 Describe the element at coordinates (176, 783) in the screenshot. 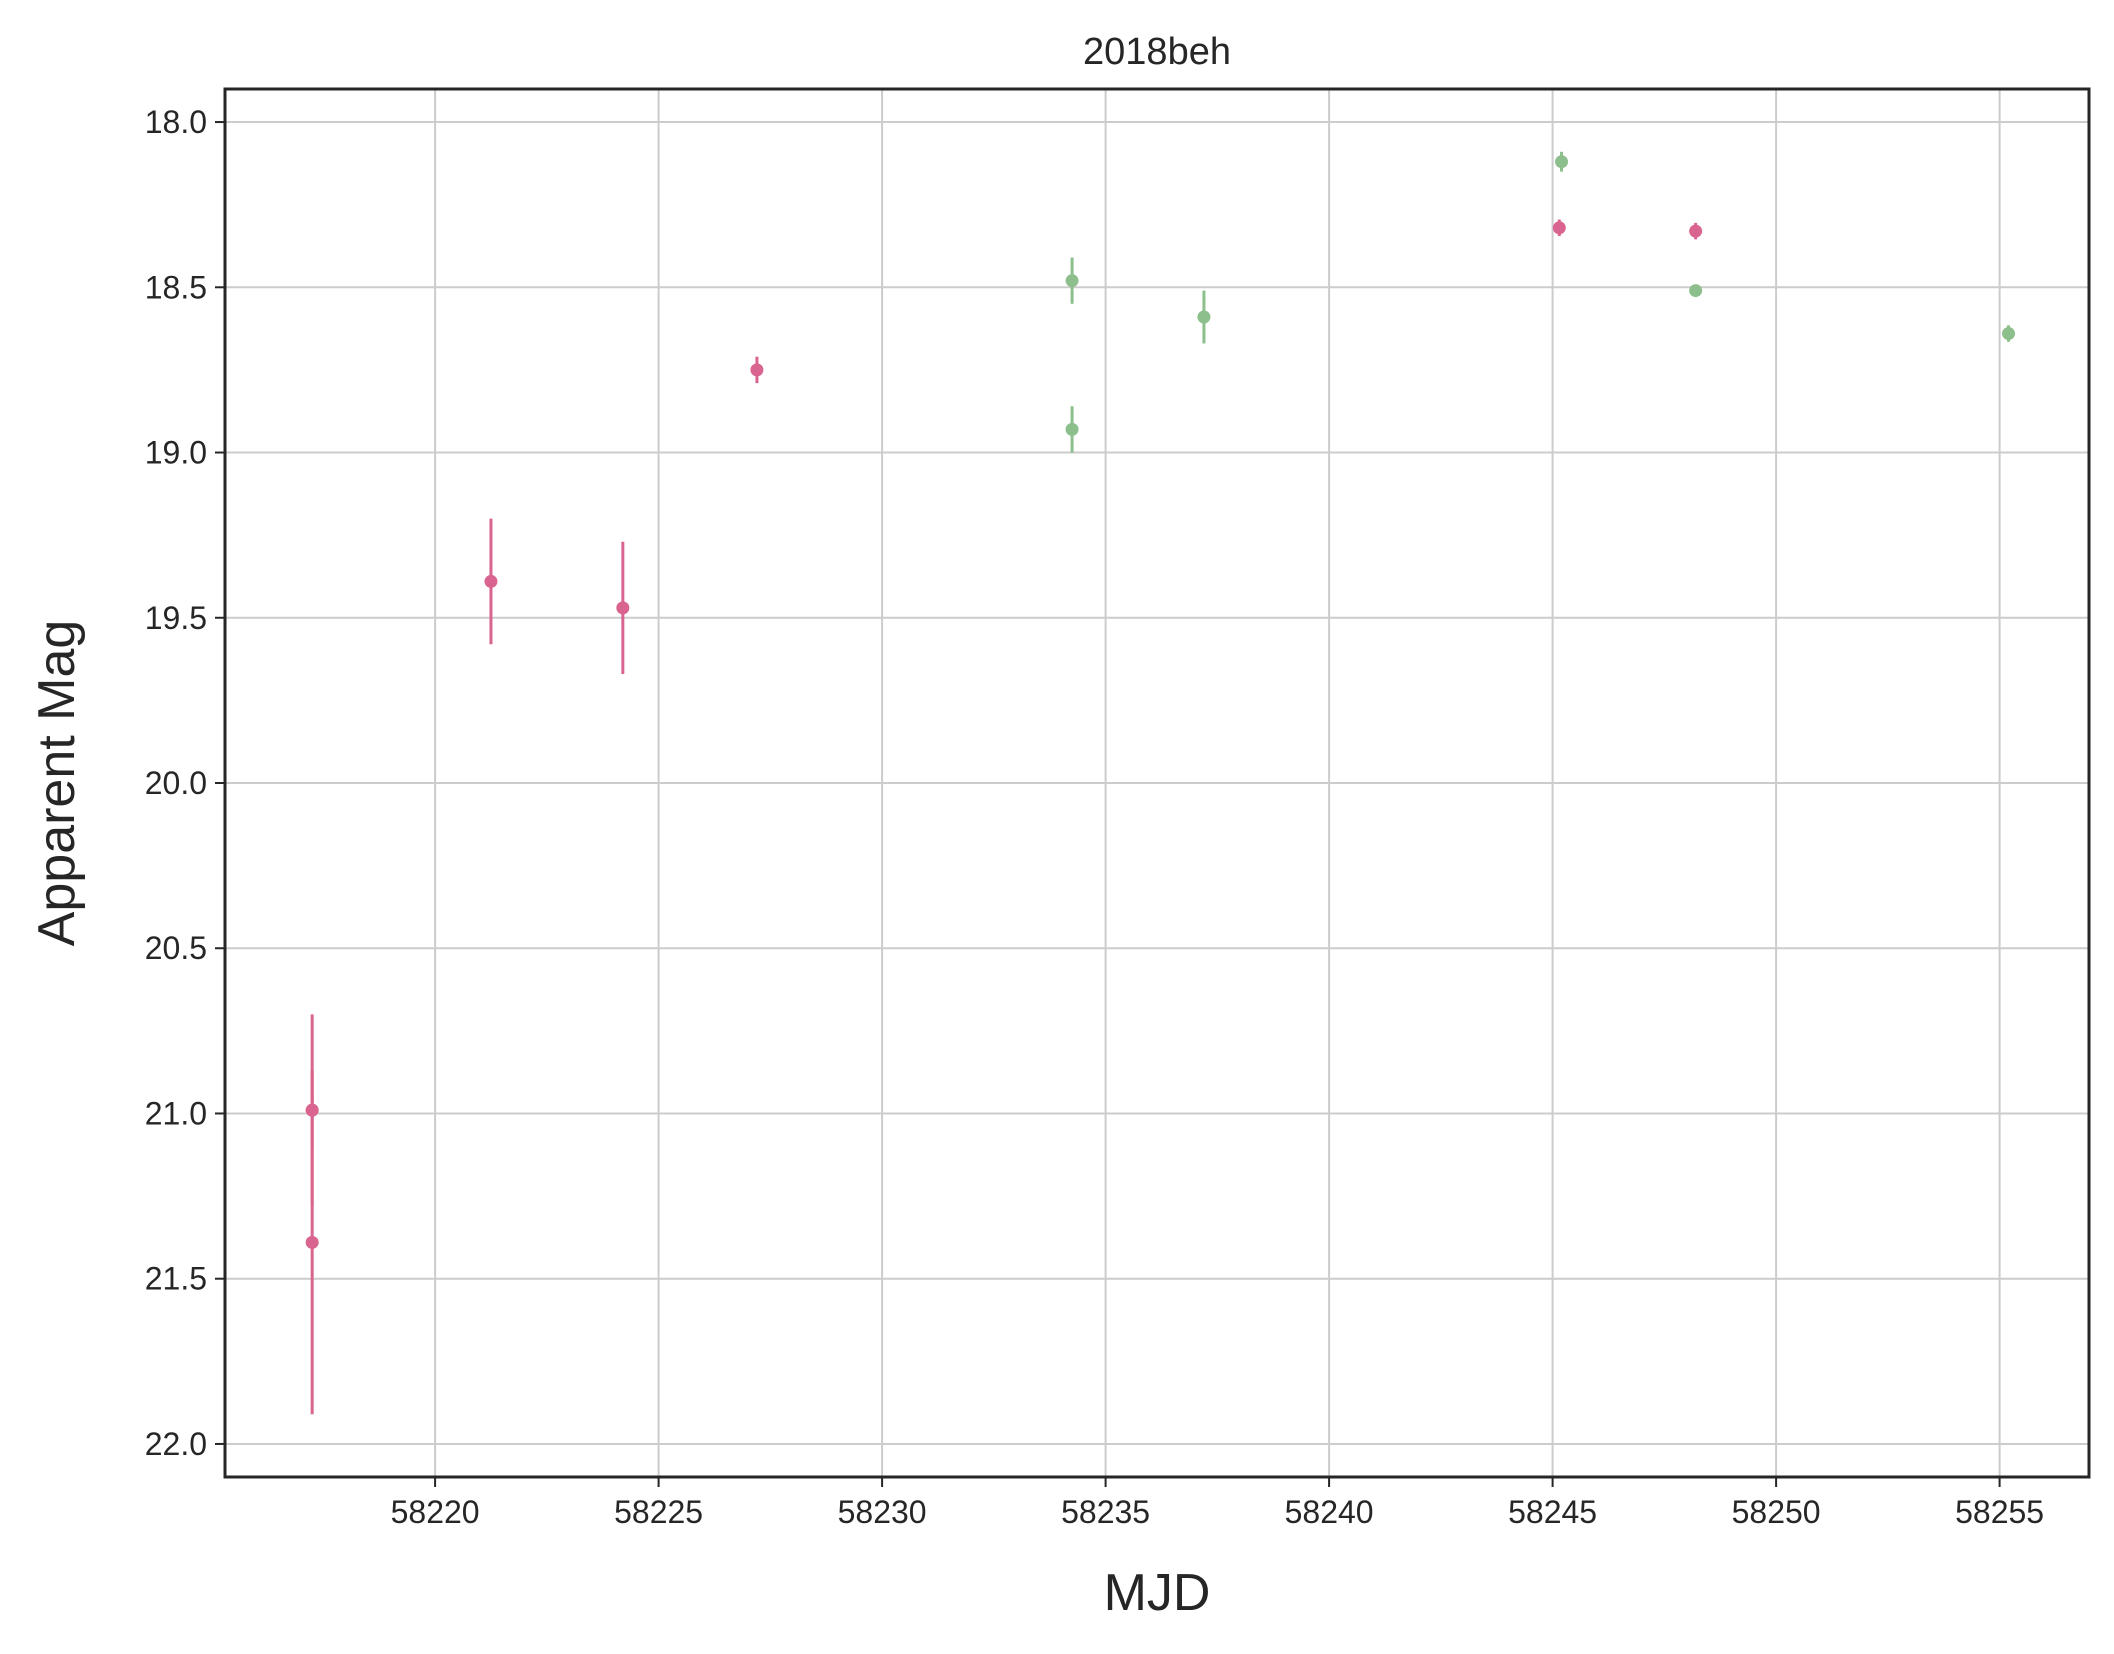

I see `y-tick-label: 20.0` at that location.